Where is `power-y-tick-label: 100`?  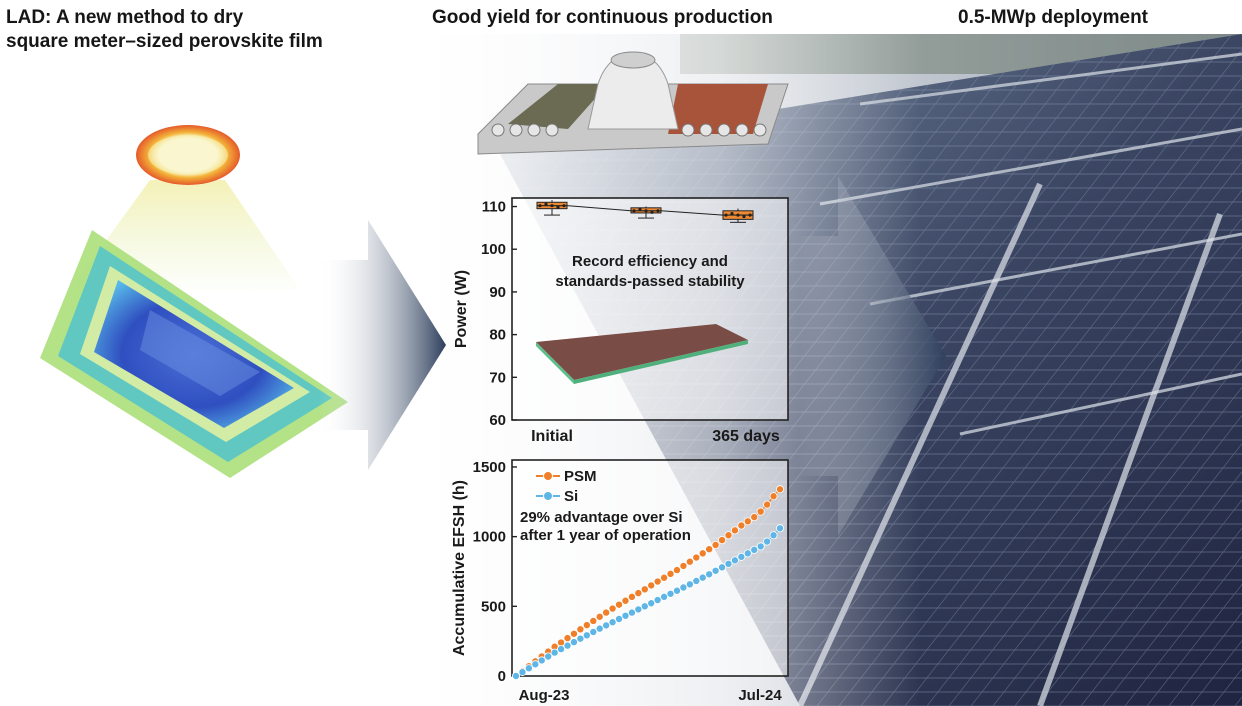 power-y-tick-label: 100 is located at coordinates (493, 249).